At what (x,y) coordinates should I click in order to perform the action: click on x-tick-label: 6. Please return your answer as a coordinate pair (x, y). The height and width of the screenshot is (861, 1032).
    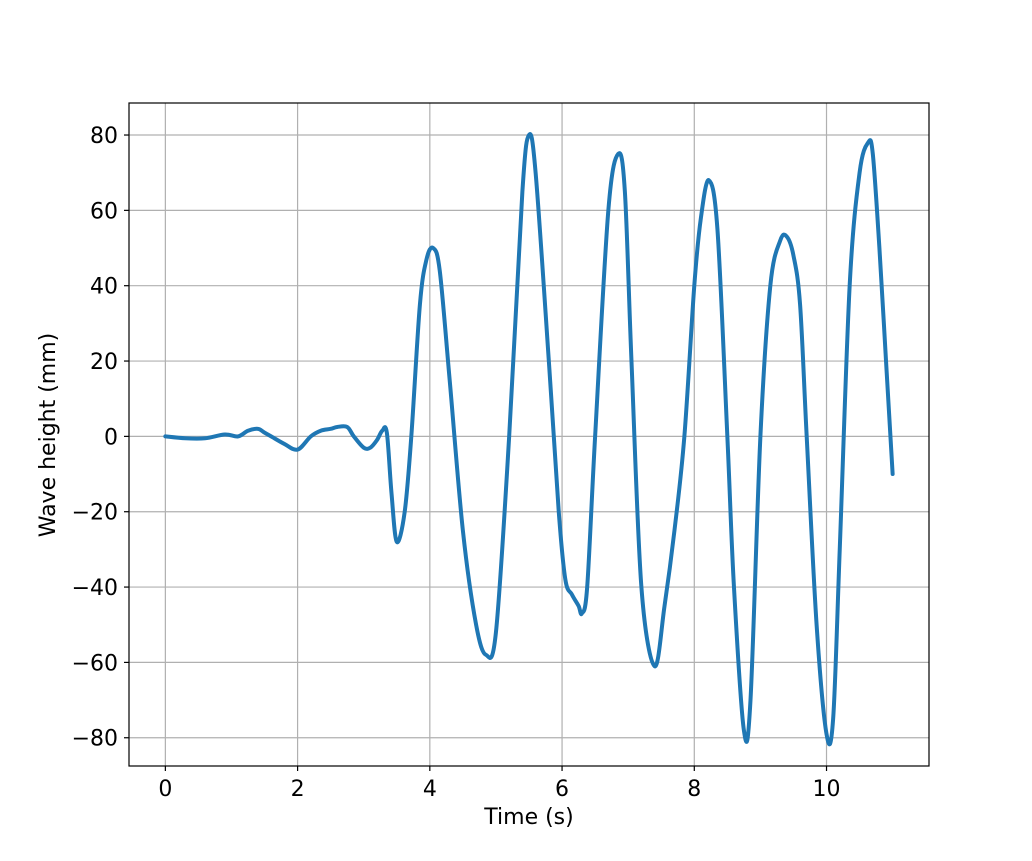
    Looking at the image, I should click on (562, 789).